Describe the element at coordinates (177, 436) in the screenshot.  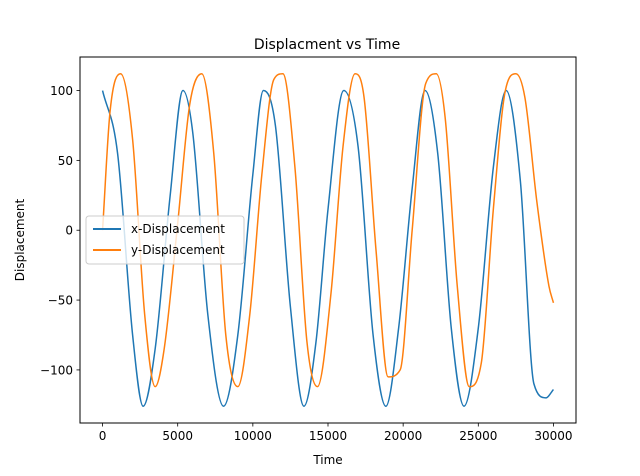
I see `x-tick-label: 5000` at that location.